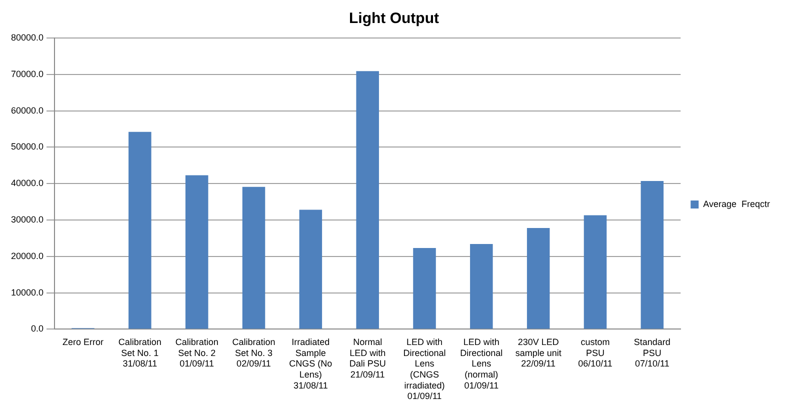 The height and width of the screenshot is (405, 790). Describe the element at coordinates (736, 203) in the screenshot. I see `legend-label: Average Freqctr` at that location.